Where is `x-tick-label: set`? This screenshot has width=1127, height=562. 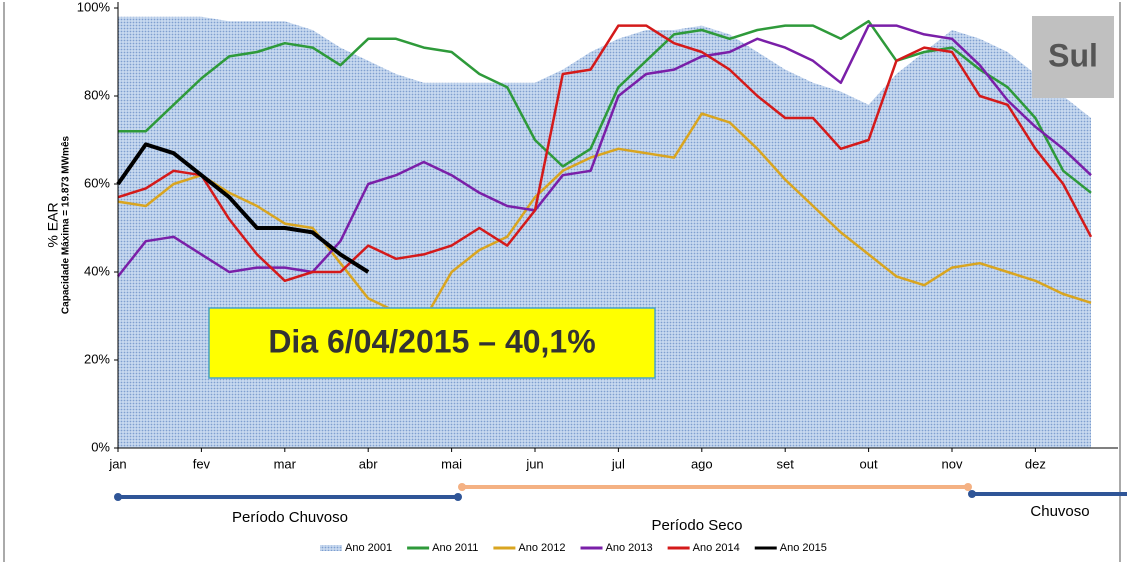 x-tick-label: set is located at coordinates (786, 463).